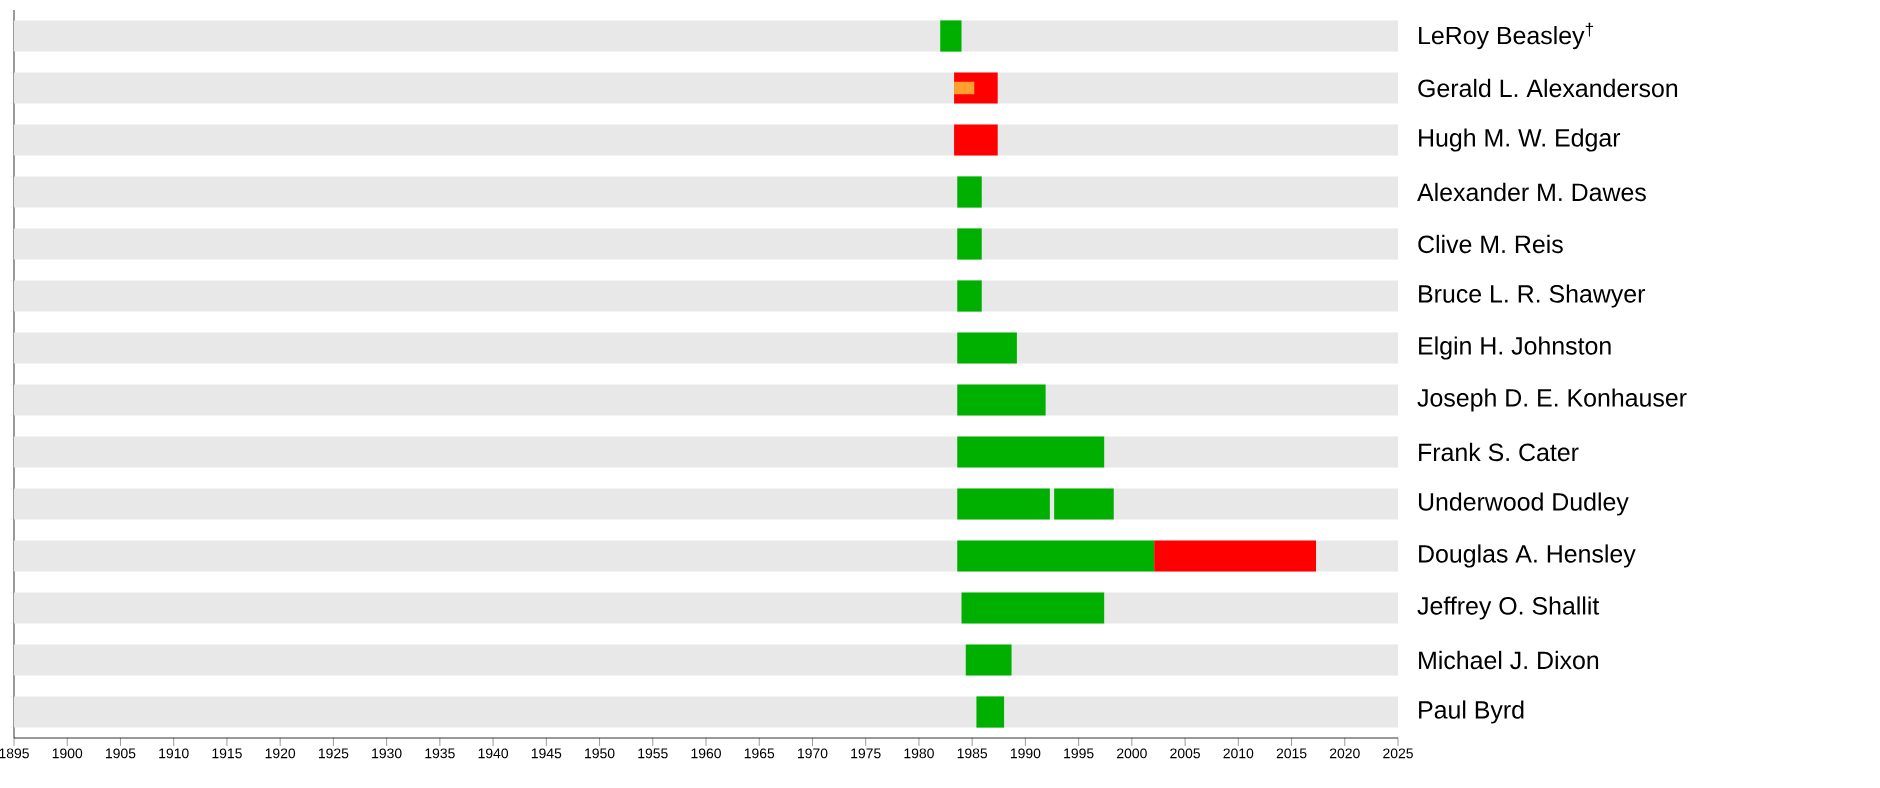  What do you see at coordinates (1499, 452) in the screenshot?
I see `y-tick-label: Frank S. Cater` at bounding box center [1499, 452].